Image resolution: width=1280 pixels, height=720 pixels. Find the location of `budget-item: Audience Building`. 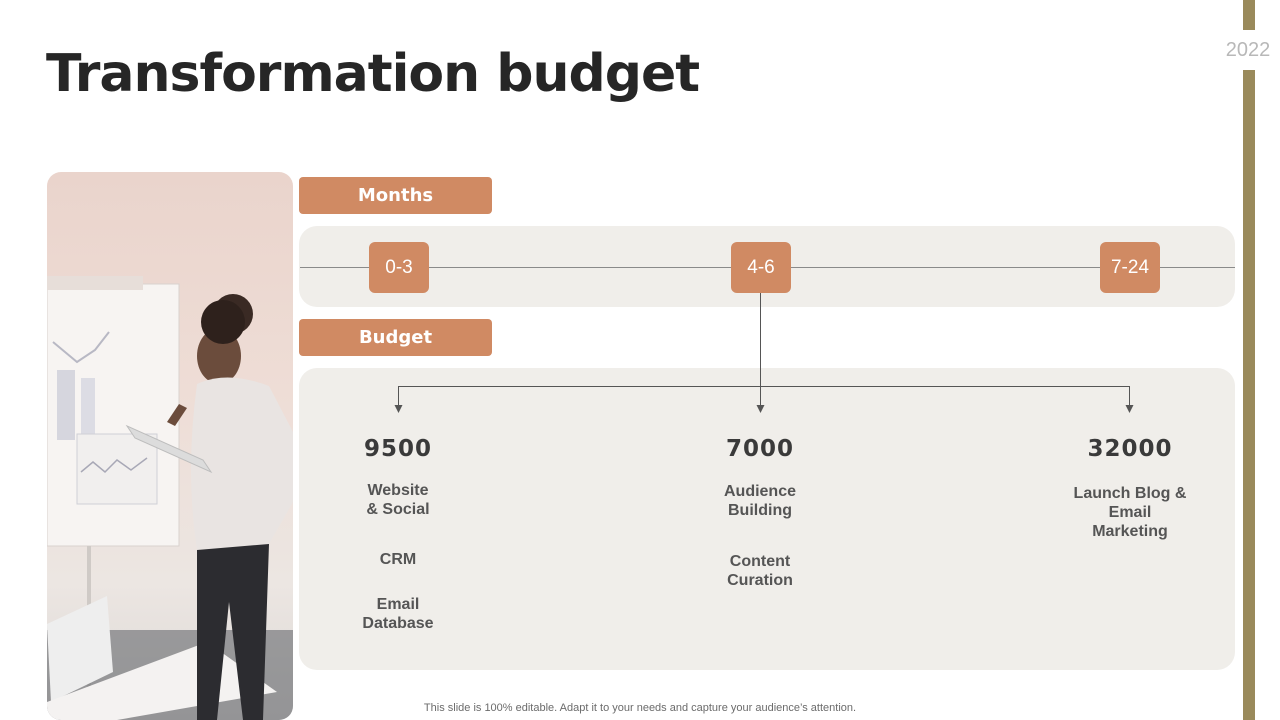

budget-item: Audience Building is located at coordinates (759, 501).